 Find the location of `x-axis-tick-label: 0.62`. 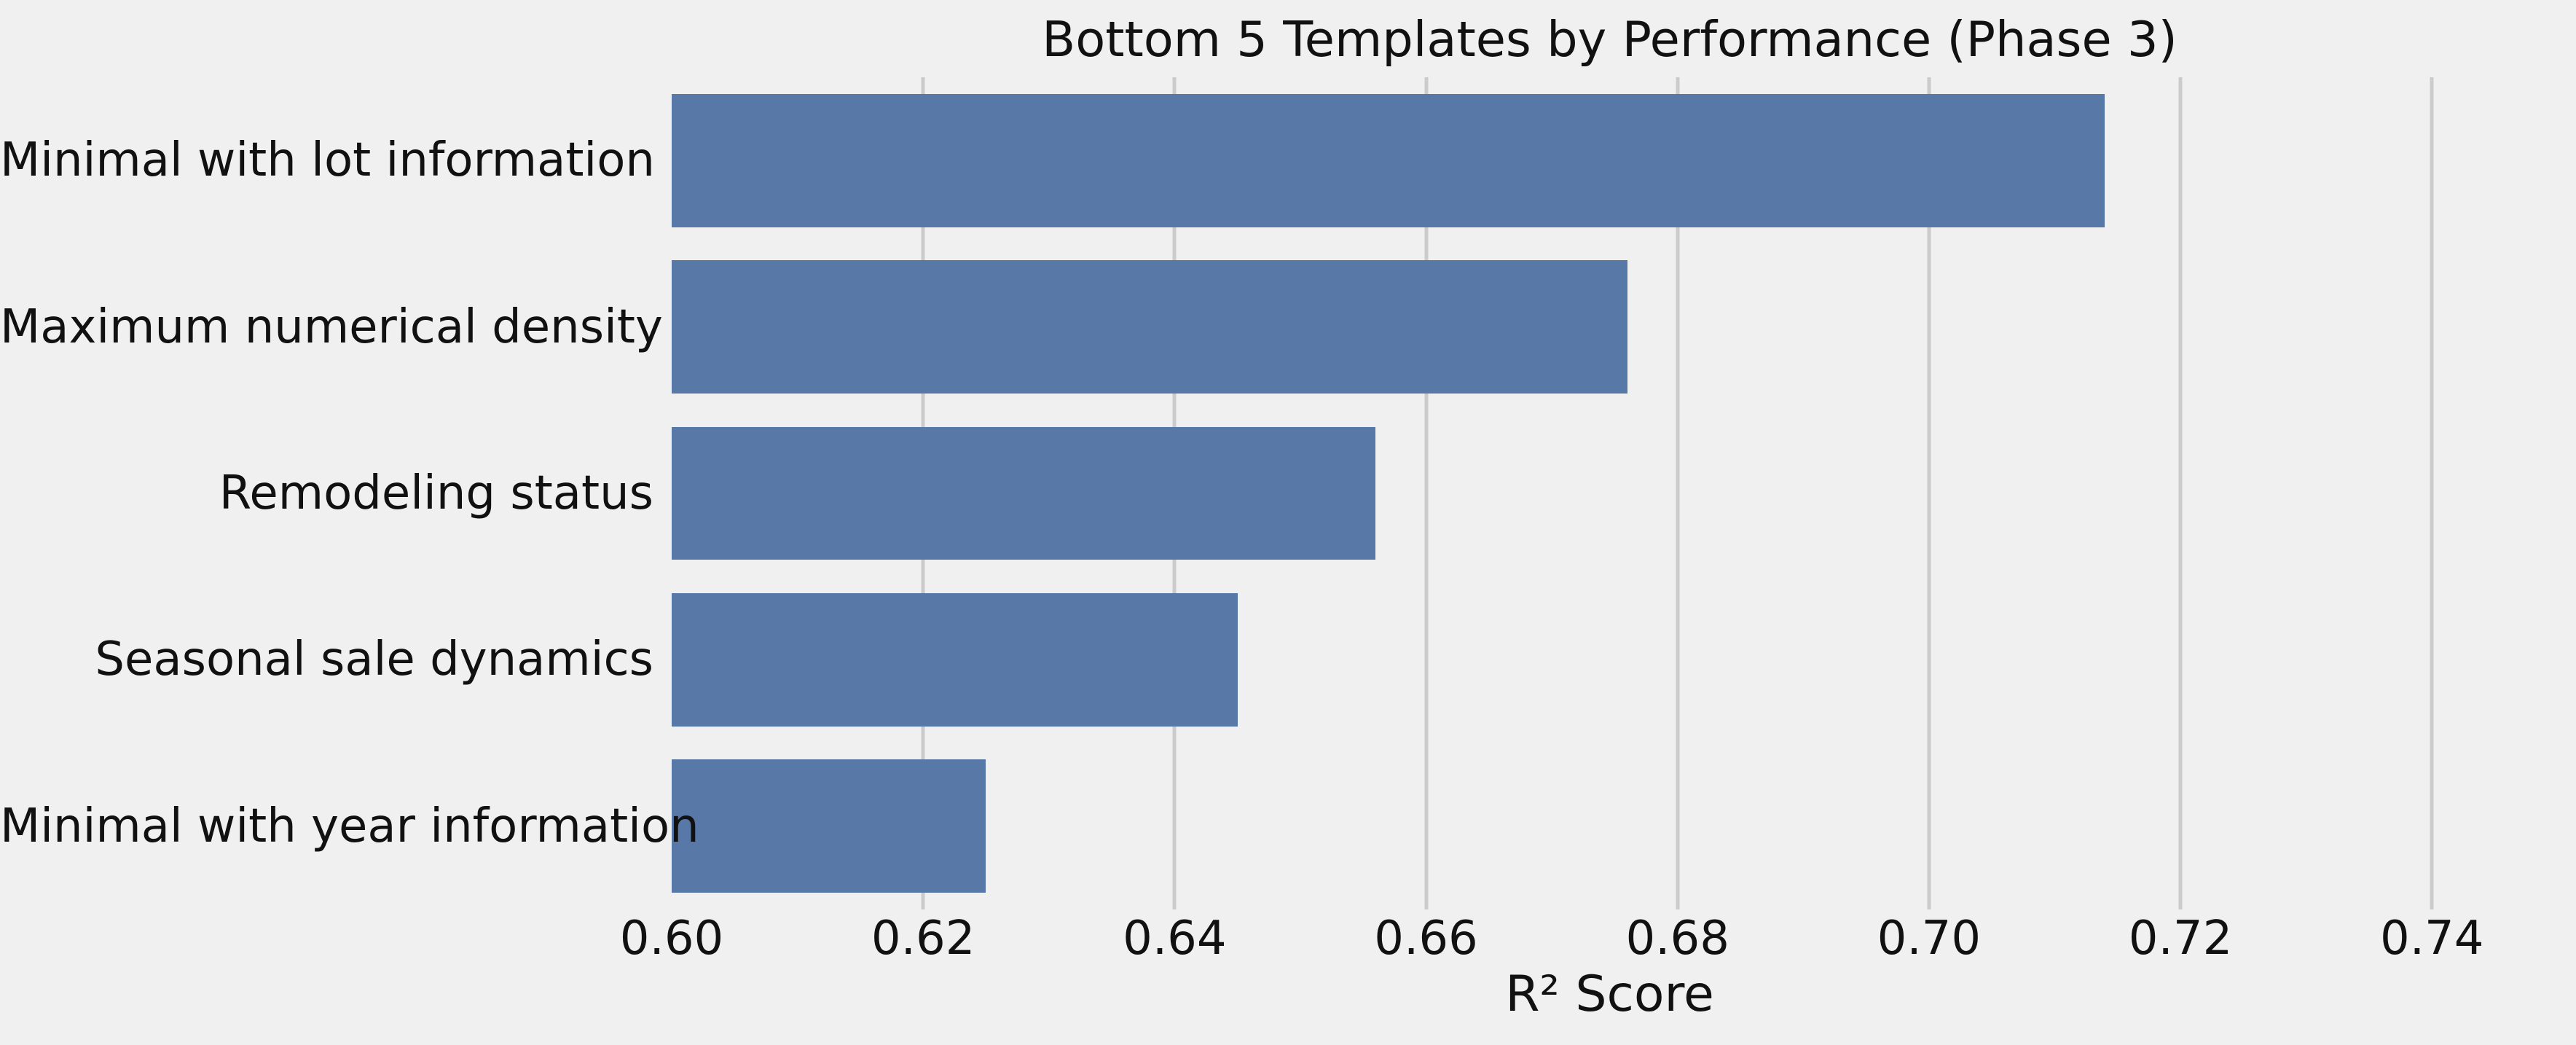

x-axis-tick-label: 0.62 is located at coordinates (923, 939).